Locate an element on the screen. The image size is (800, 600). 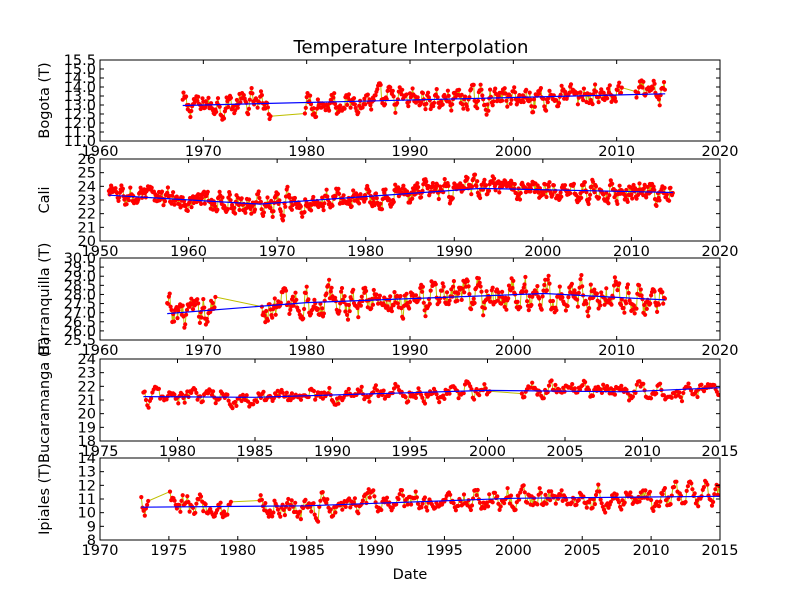
y-tick-label: 14 is located at coordinates (87, 459).